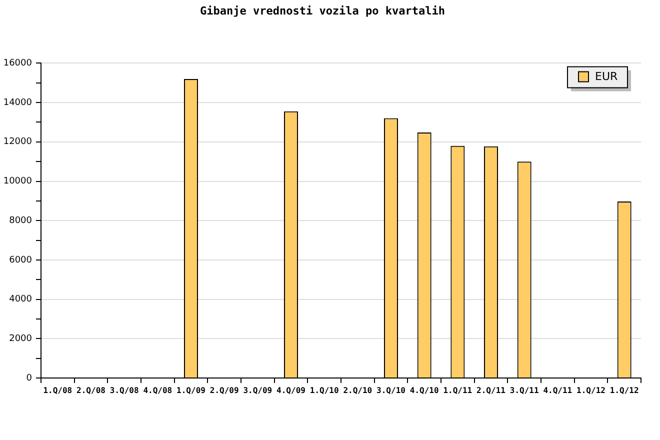 Image resolution: width=660 pixels, height=440 pixels. I want to click on x-tick-label: 4.Q/08, so click(157, 390).